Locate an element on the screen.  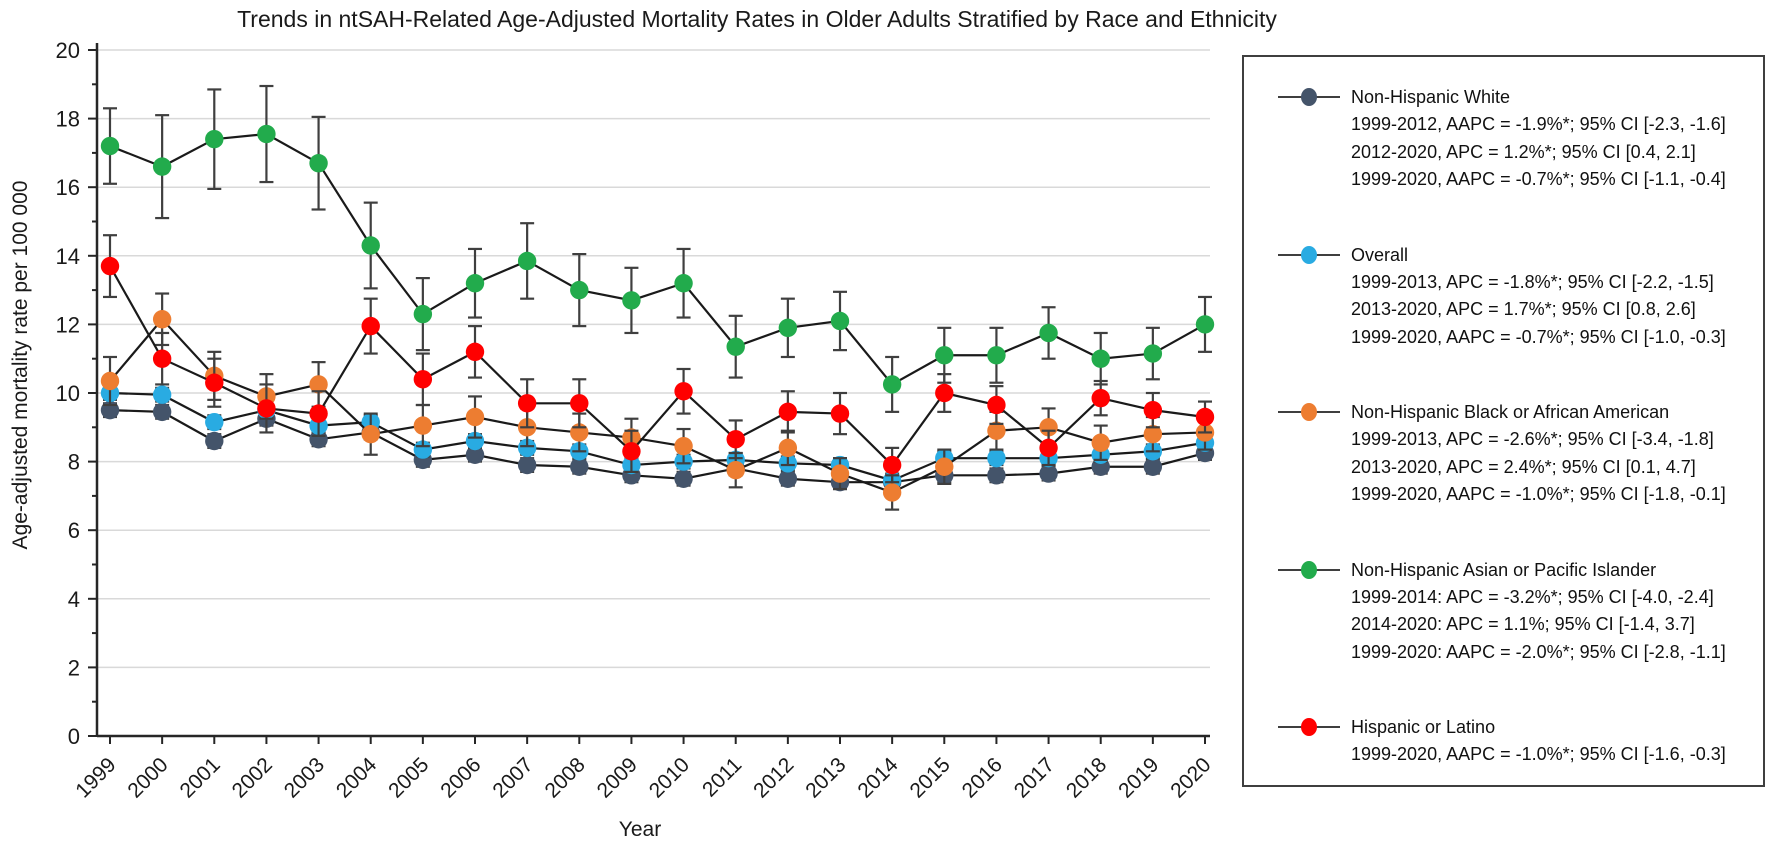
x-tick-label: 2006 is located at coordinates (460, 777).